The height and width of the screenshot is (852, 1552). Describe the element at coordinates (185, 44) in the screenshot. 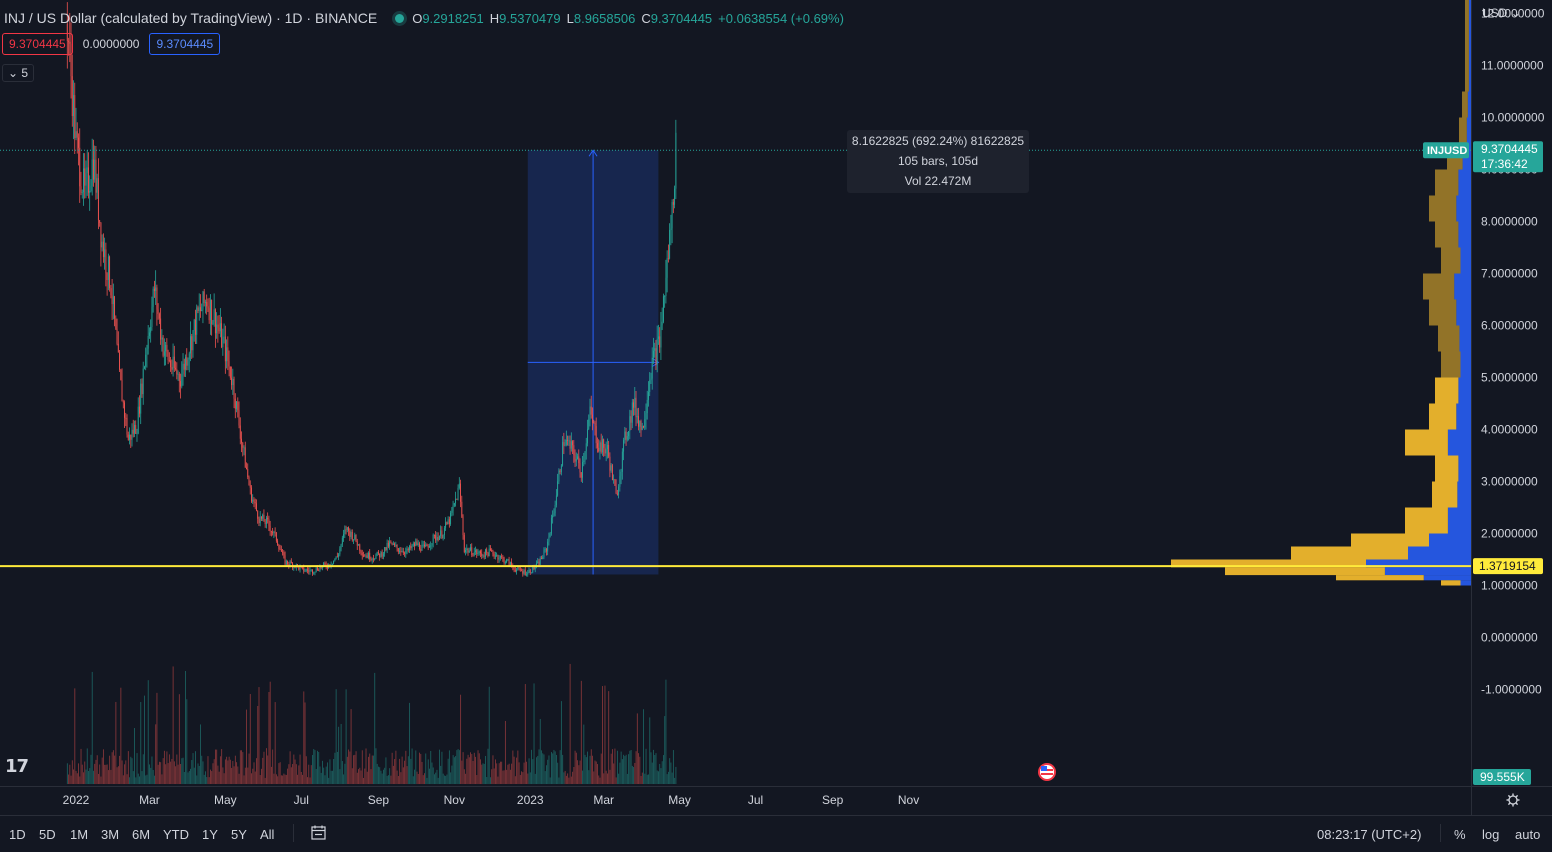

I see `buy-price-box: 9.3704445` at that location.